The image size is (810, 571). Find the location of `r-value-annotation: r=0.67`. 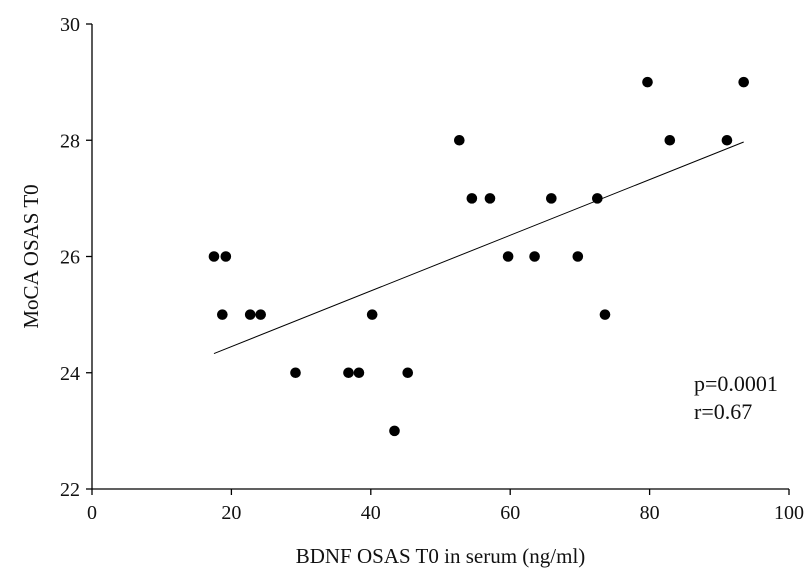

r-value-annotation: r=0.67 is located at coordinates (723, 411).